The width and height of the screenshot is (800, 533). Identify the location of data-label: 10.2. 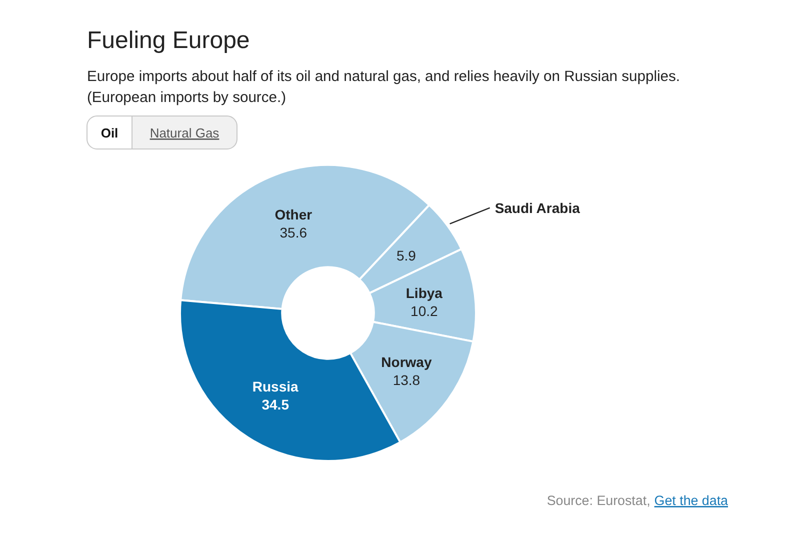
(424, 310).